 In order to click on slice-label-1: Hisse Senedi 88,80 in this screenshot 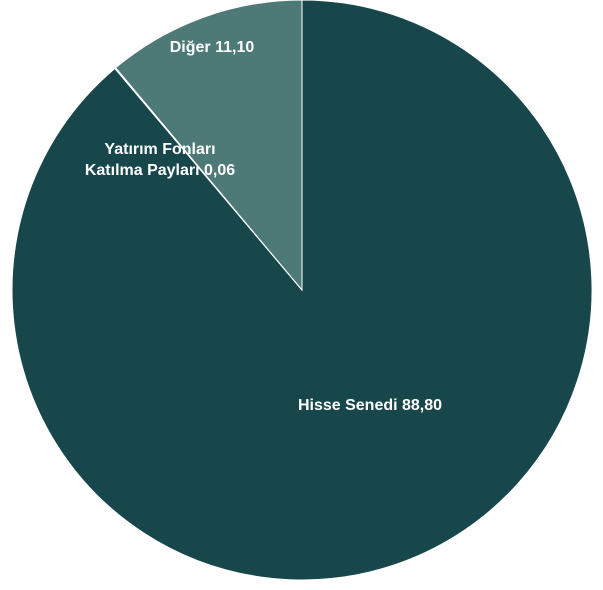, I will do `click(370, 405)`.